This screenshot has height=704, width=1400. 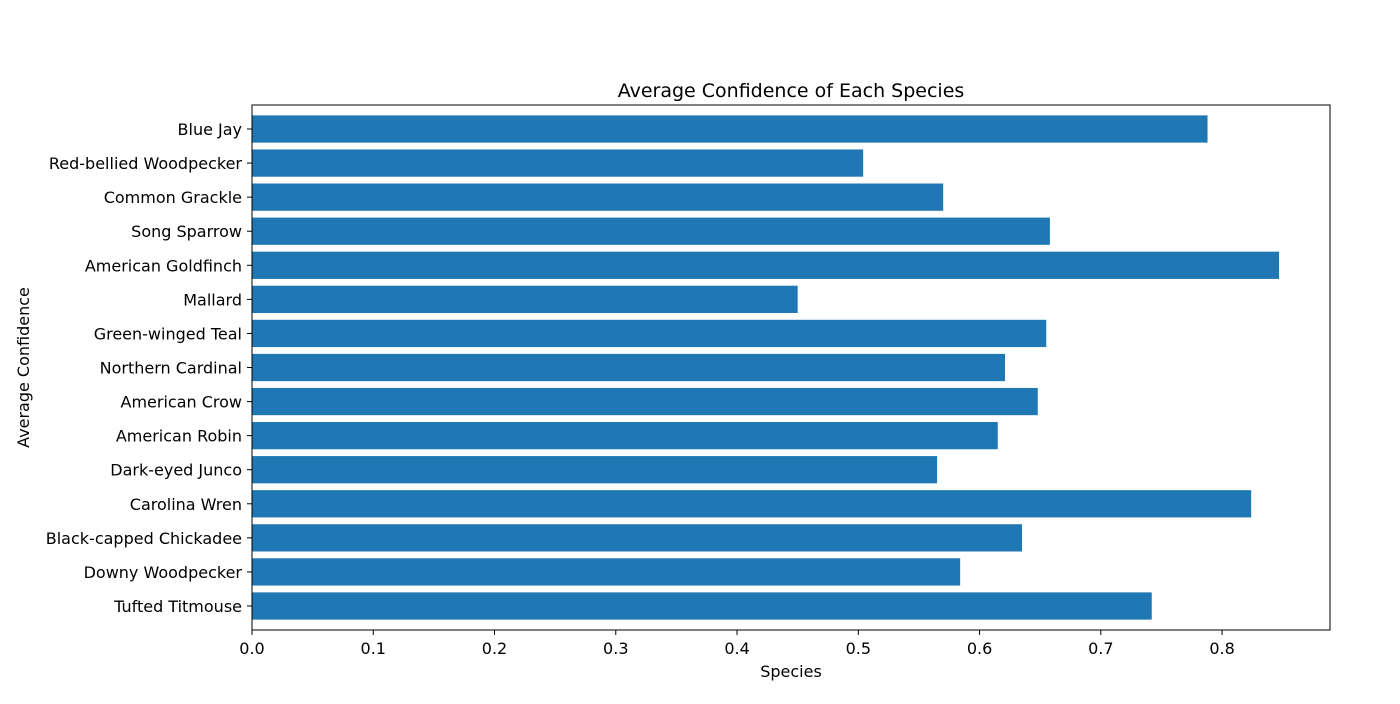 I want to click on y-tick-label: Blue Jay, so click(x=210, y=129).